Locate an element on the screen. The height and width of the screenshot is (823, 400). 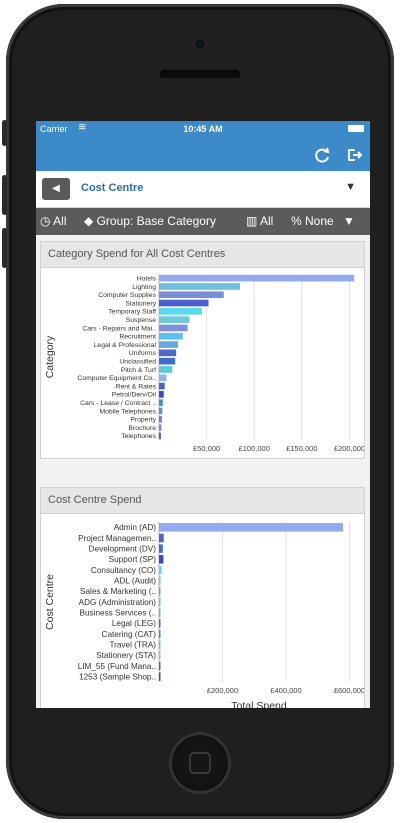
x-tick-label: £600,000 is located at coordinates (349, 690).